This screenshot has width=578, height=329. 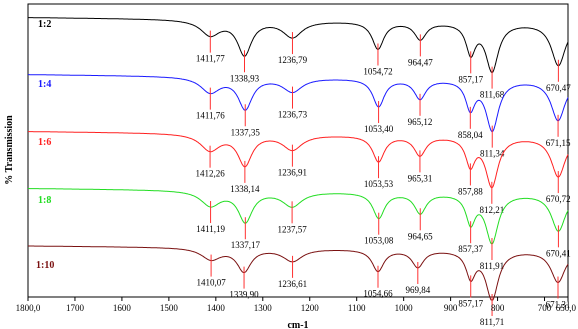 What do you see at coordinates (246, 245) in the screenshot?
I see `peak-label: 1337,17` at bounding box center [246, 245].